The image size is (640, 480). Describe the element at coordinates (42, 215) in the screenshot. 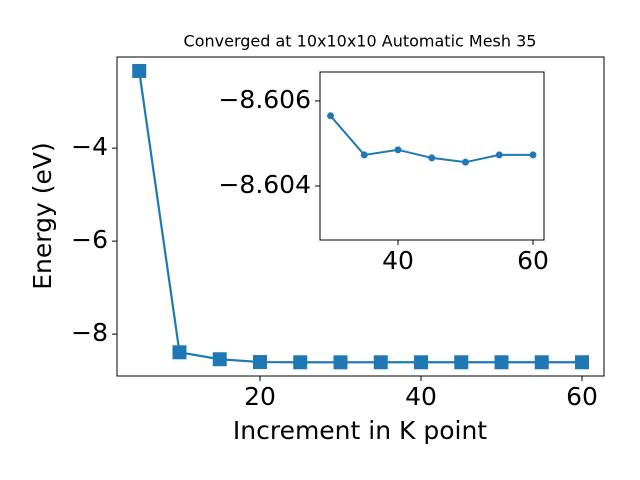

I see `y-axis-label: Energy (eV)` at that location.